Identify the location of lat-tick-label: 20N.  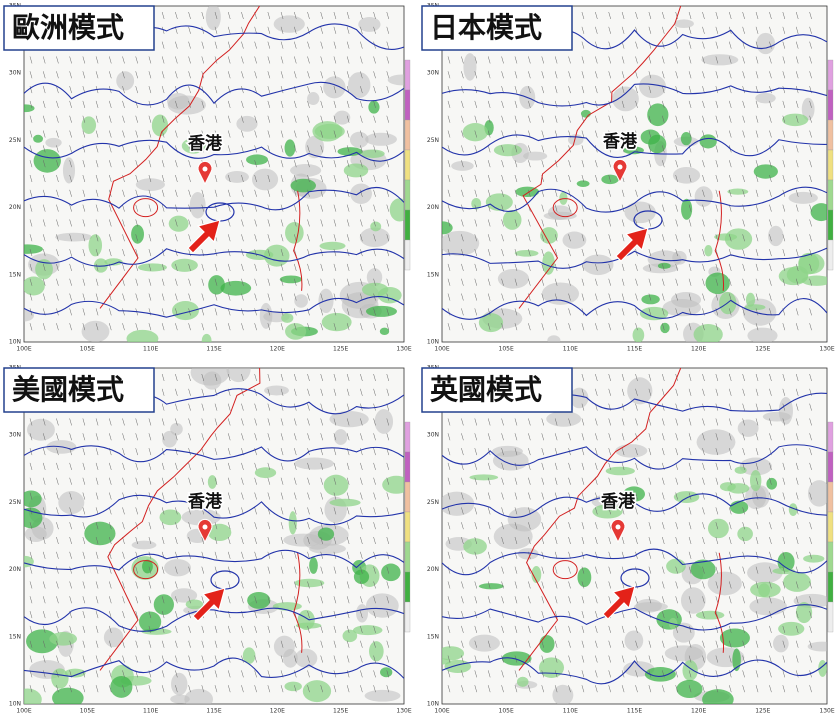
(15, 569).